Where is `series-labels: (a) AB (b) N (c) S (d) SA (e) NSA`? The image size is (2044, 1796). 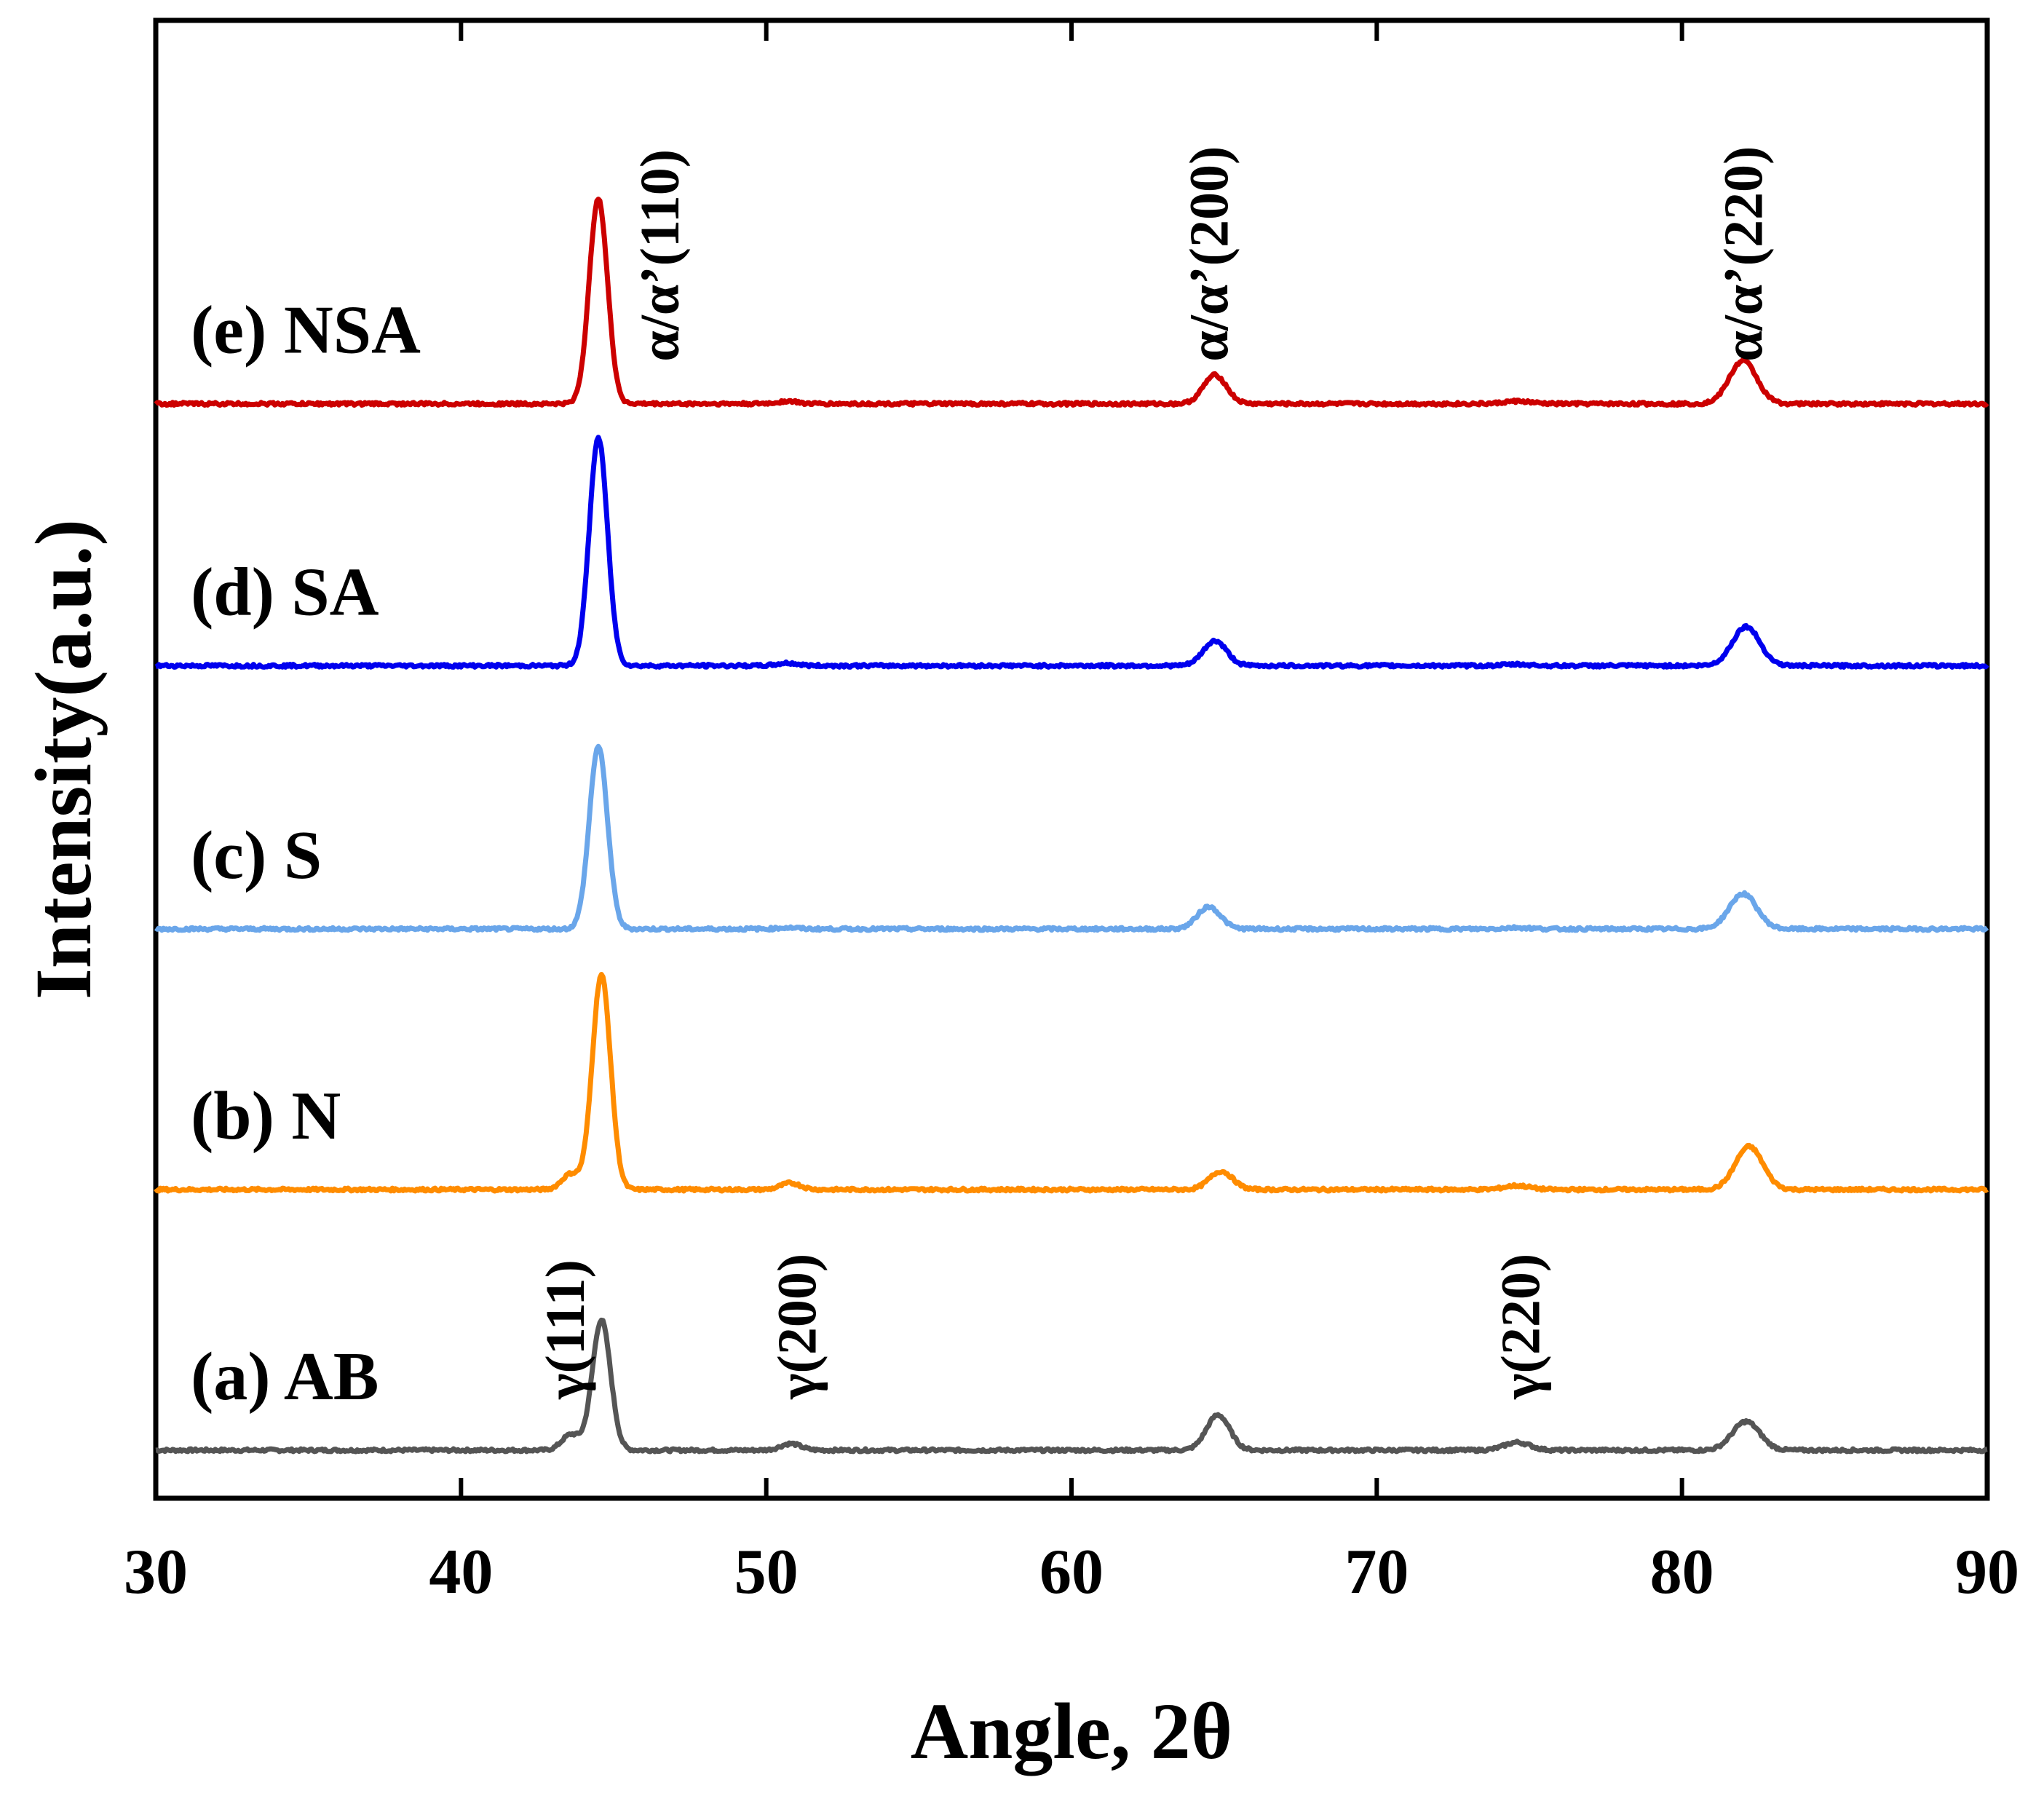
series-labels: (a) AB (b) N (c) S (d) SA (e) NSA is located at coordinates (306, 854).